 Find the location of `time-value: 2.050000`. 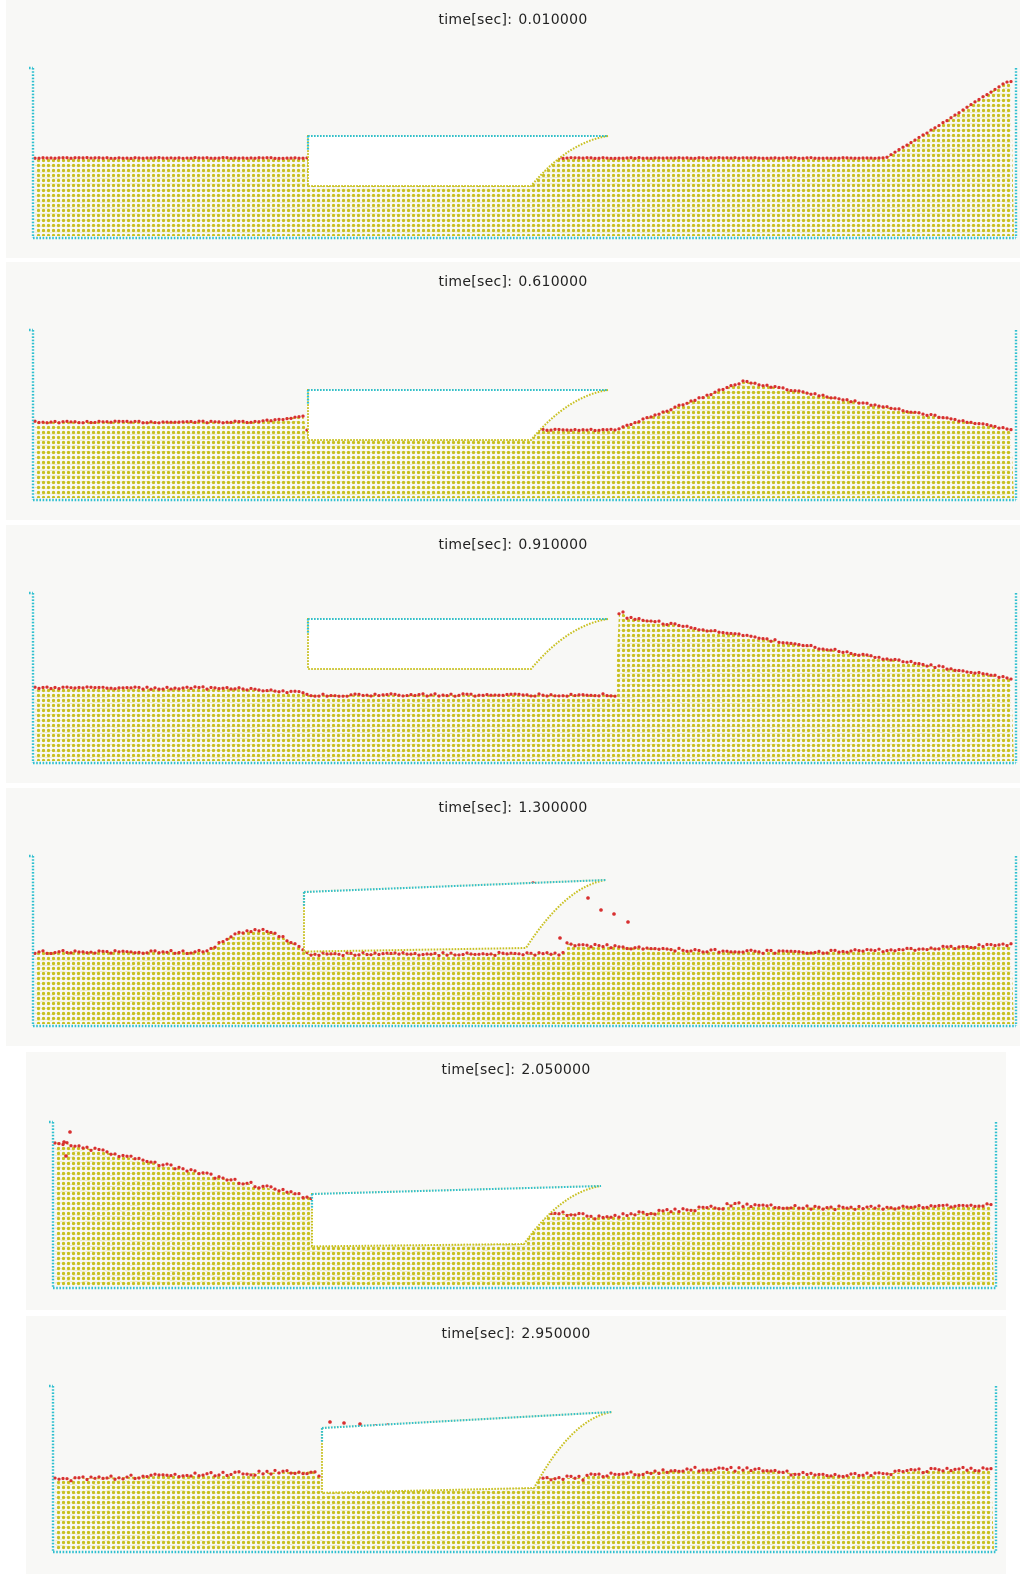

time-value: 2.050000 is located at coordinates (556, 1070).